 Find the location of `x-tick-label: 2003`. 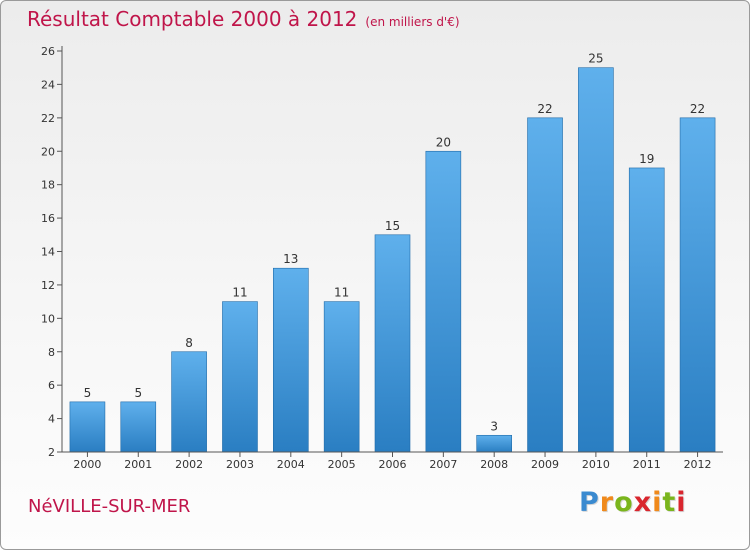

x-tick-label: 2003 is located at coordinates (240, 464).